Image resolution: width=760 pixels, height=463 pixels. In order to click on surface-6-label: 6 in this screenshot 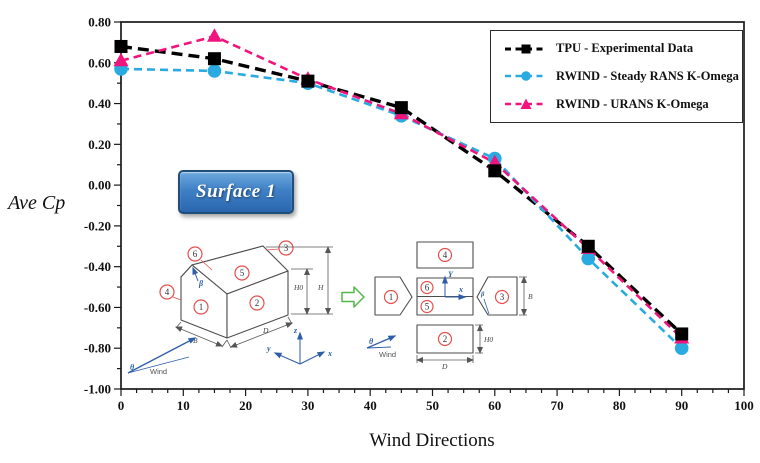, I will do `click(195, 254)`.